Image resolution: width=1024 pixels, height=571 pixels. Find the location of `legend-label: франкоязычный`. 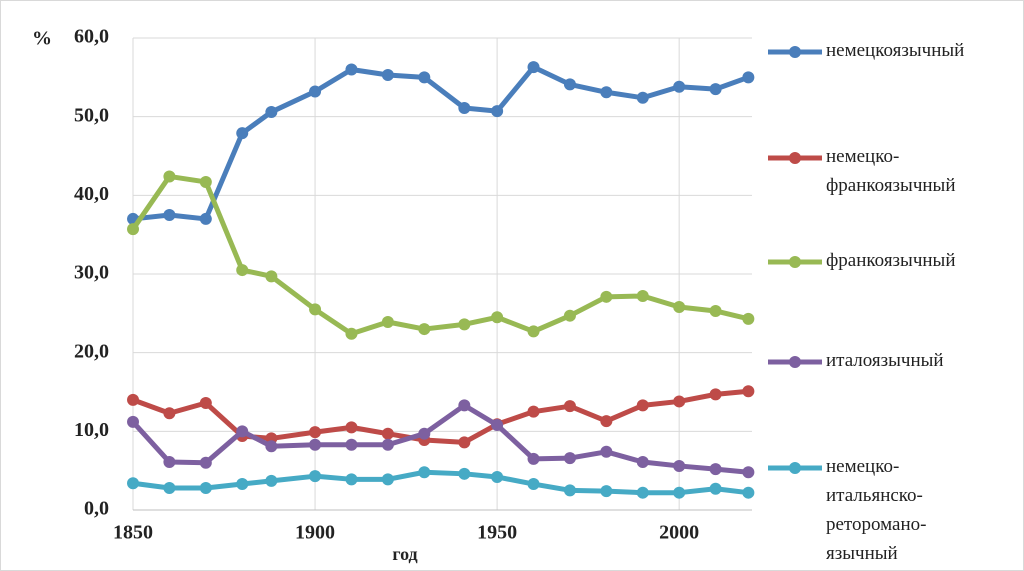

legend-label: франкоязычный is located at coordinates (890, 260).